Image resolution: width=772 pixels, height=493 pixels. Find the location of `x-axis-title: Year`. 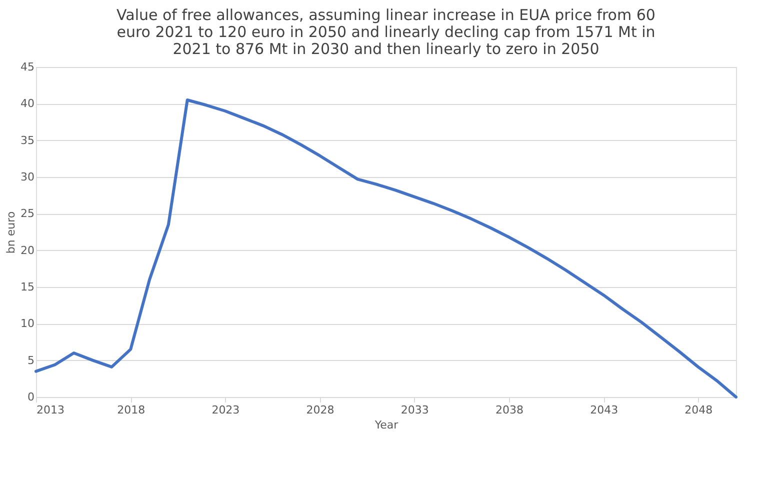

x-axis-title: Year is located at coordinates (386, 425).